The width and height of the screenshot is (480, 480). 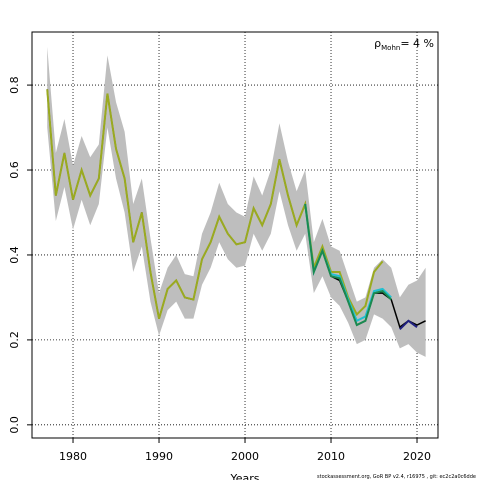 I want to click on y-tick-label: 0.4, so click(x=14, y=255).